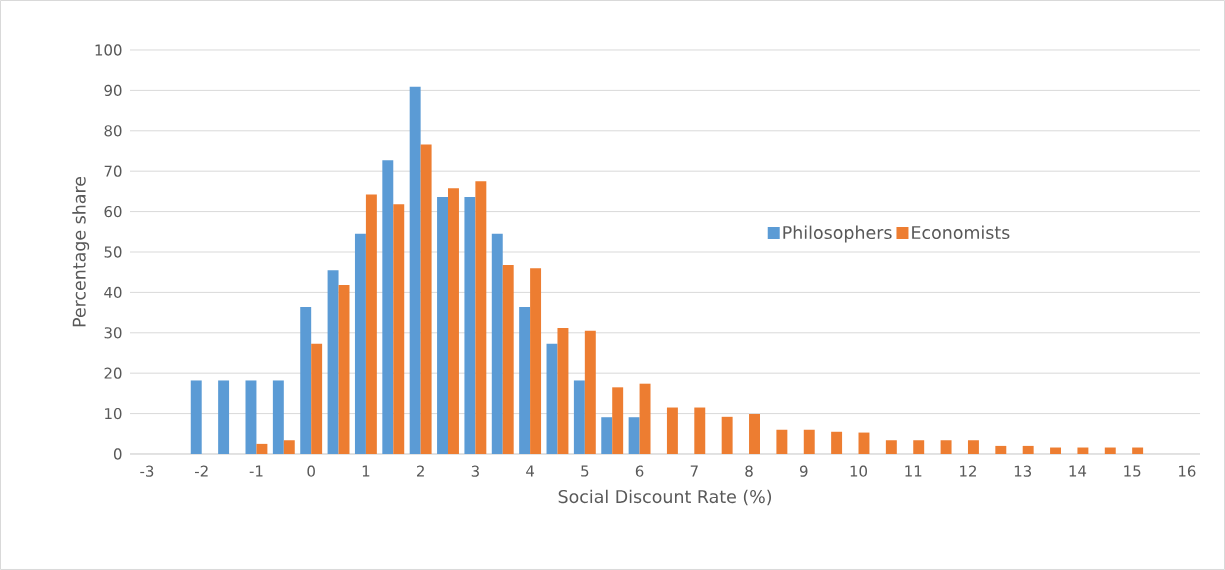 This screenshot has width=1225, height=570. What do you see at coordinates (201, 471) in the screenshot?
I see `x-tick-label: -2` at bounding box center [201, 471].